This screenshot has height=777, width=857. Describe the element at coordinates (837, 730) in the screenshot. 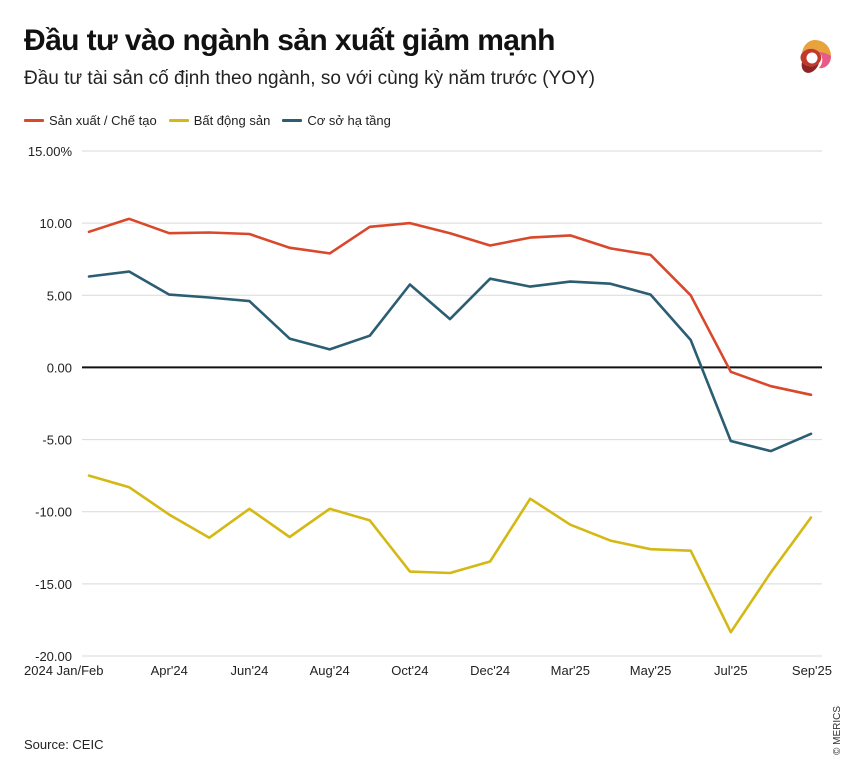

I see `credit-note: © MERICS` at that location.